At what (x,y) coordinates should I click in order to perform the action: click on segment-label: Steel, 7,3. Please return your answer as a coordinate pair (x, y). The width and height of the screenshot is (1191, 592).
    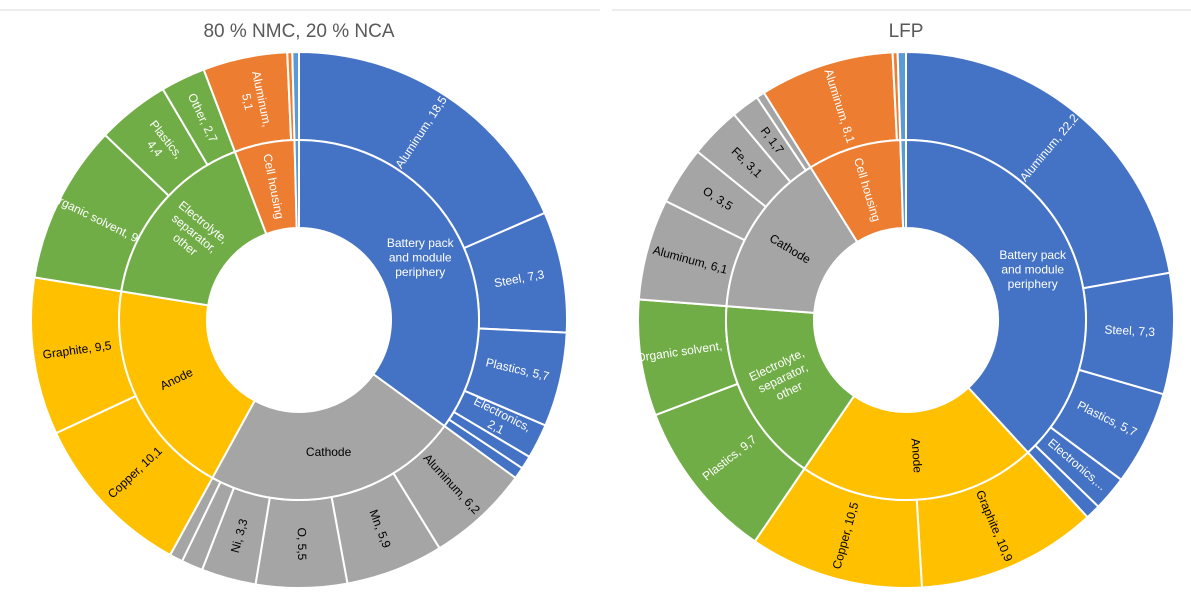
    Looking at the image, I should click on (1130, 330).